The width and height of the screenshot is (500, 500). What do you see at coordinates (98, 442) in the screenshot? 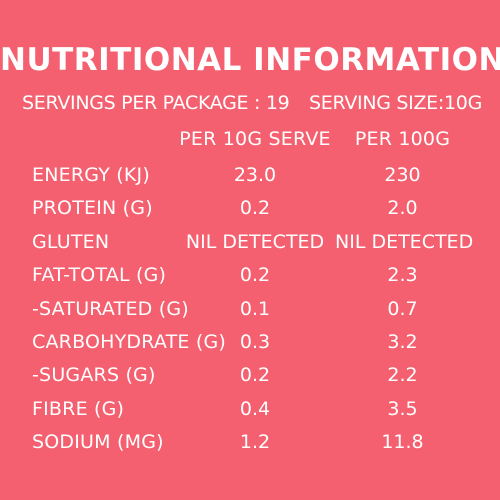
I see `nutrient-name: SODIUM (MG)` at bounding box center [98, 442].